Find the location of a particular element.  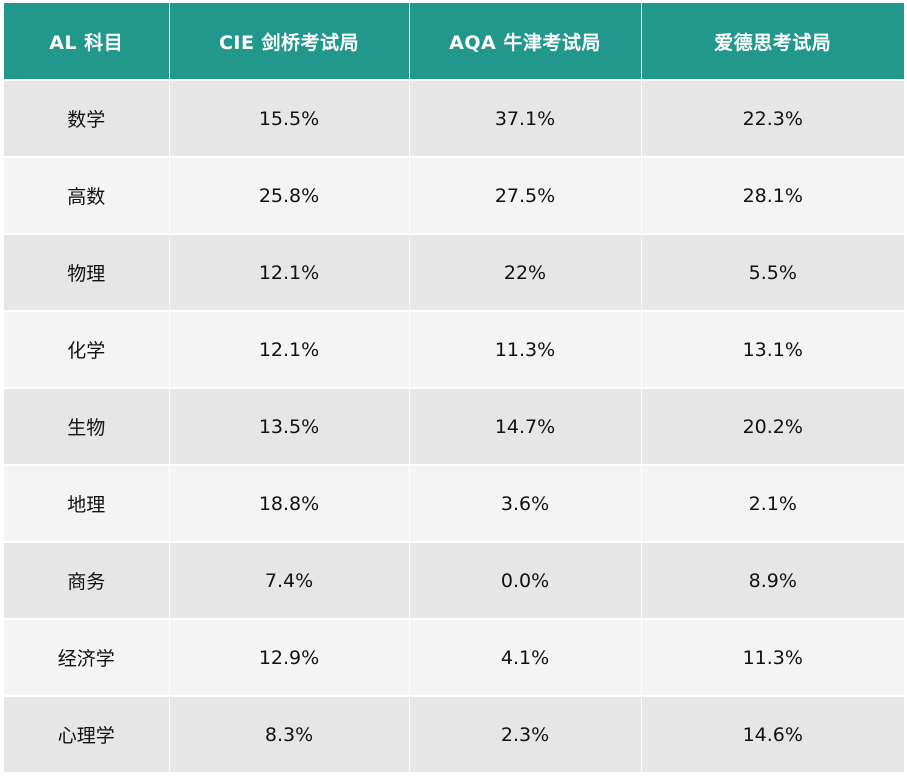

edexcel-cell: 8.9% is located at coordinates (772, 581).